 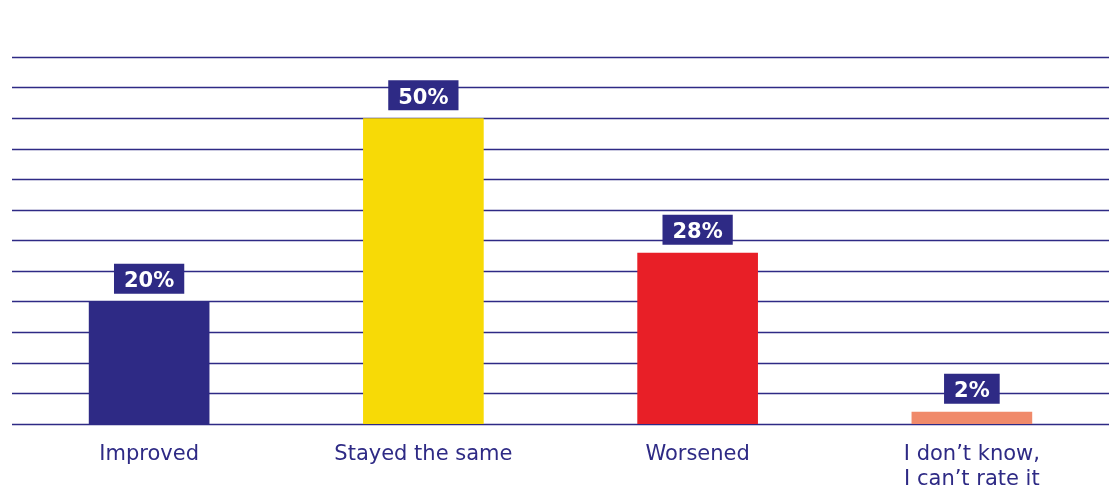 What do you see at coordinates (423, 96) in the screenshot?
I see `data-label: 50%` at bounding box center [423, 96].